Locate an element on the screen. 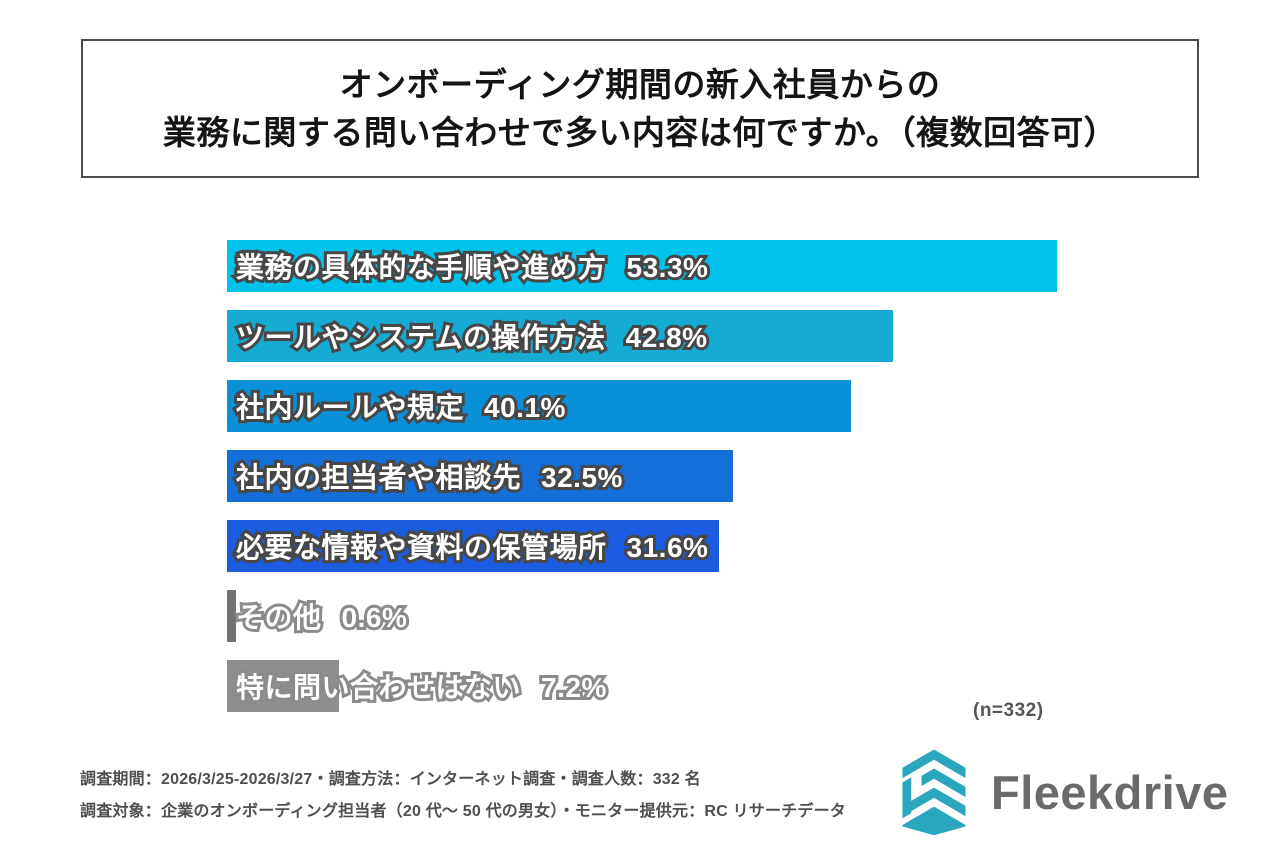 This screenshot has height=853, width=1280. bar-category-text: 特に問い合わせはない is located at coordinates (378, 687).